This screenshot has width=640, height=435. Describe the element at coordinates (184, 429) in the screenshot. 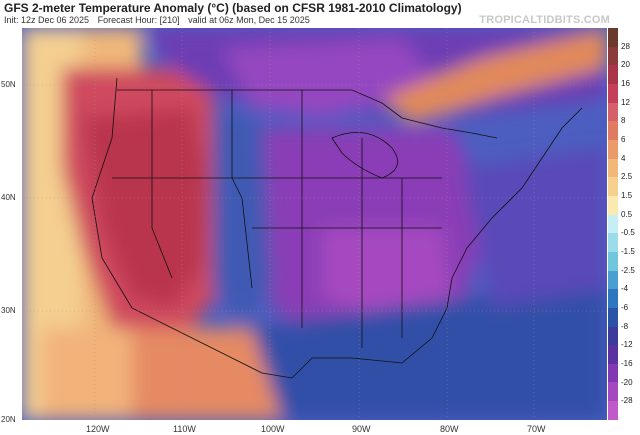

I see `lon-label-110w: 110W` at that location.